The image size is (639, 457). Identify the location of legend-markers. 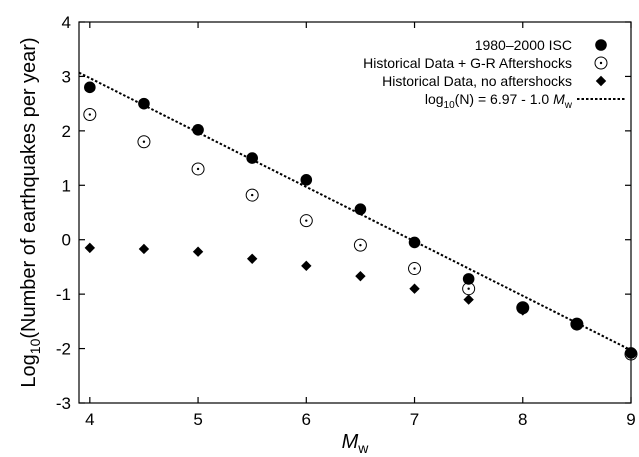
(601, 69).